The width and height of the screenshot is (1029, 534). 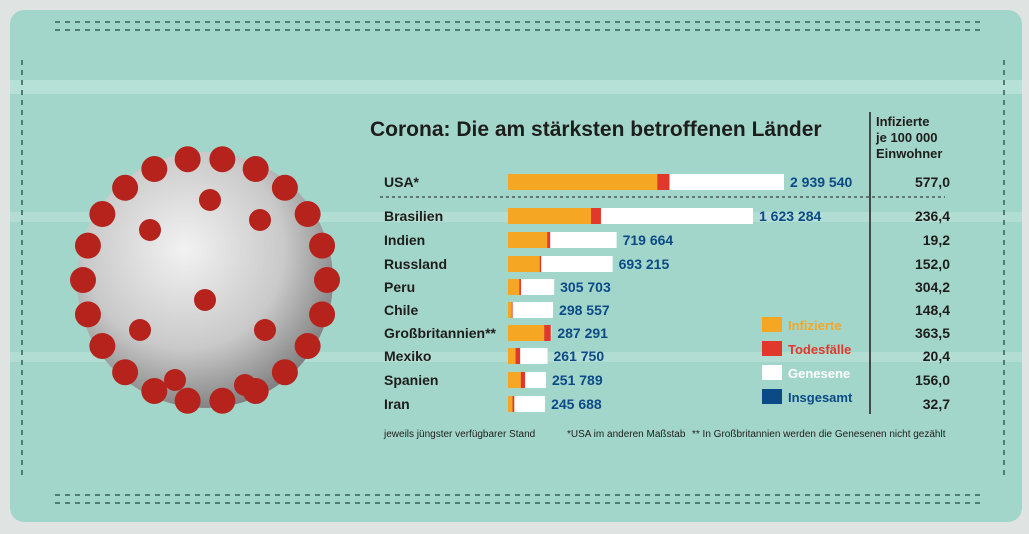 What do you see at coordinates (790, 216) in the screenshot?
I see `total-label: 1 623 284` at bounding box center [790, 216].